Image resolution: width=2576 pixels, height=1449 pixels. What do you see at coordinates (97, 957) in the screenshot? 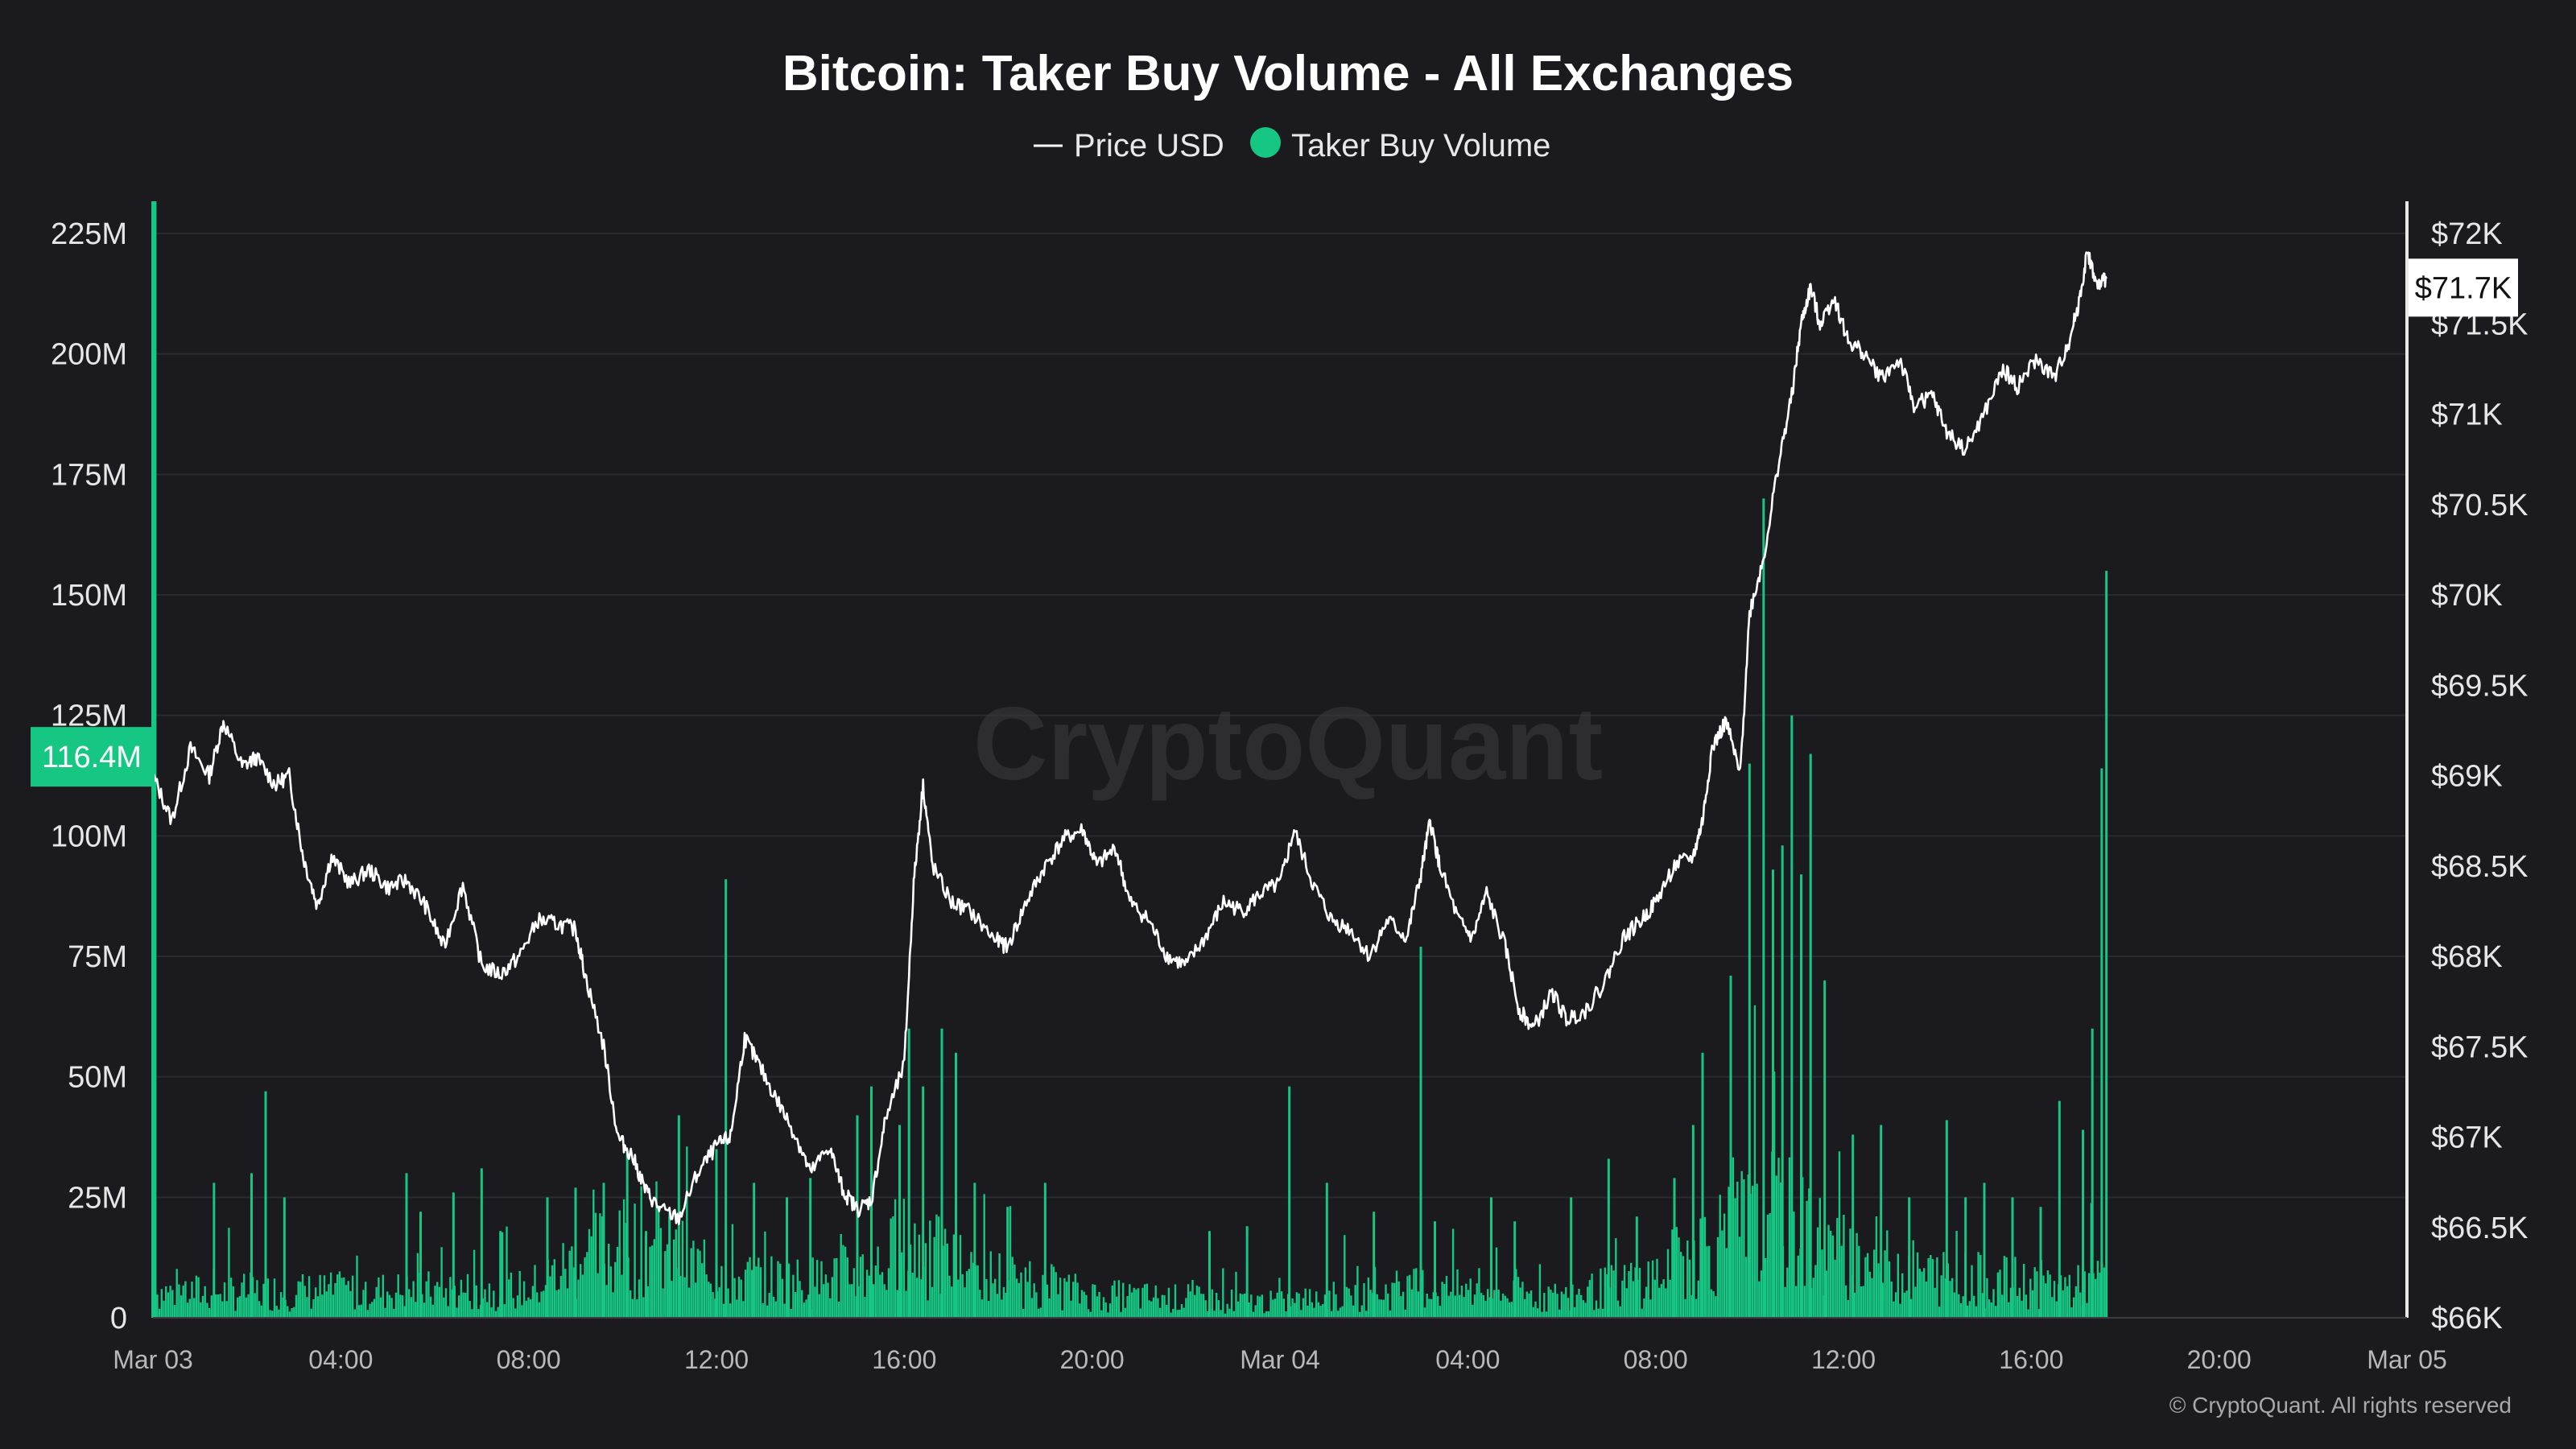
I see `left-axis-tick-label: 75M` at bounding box center [97, 957].